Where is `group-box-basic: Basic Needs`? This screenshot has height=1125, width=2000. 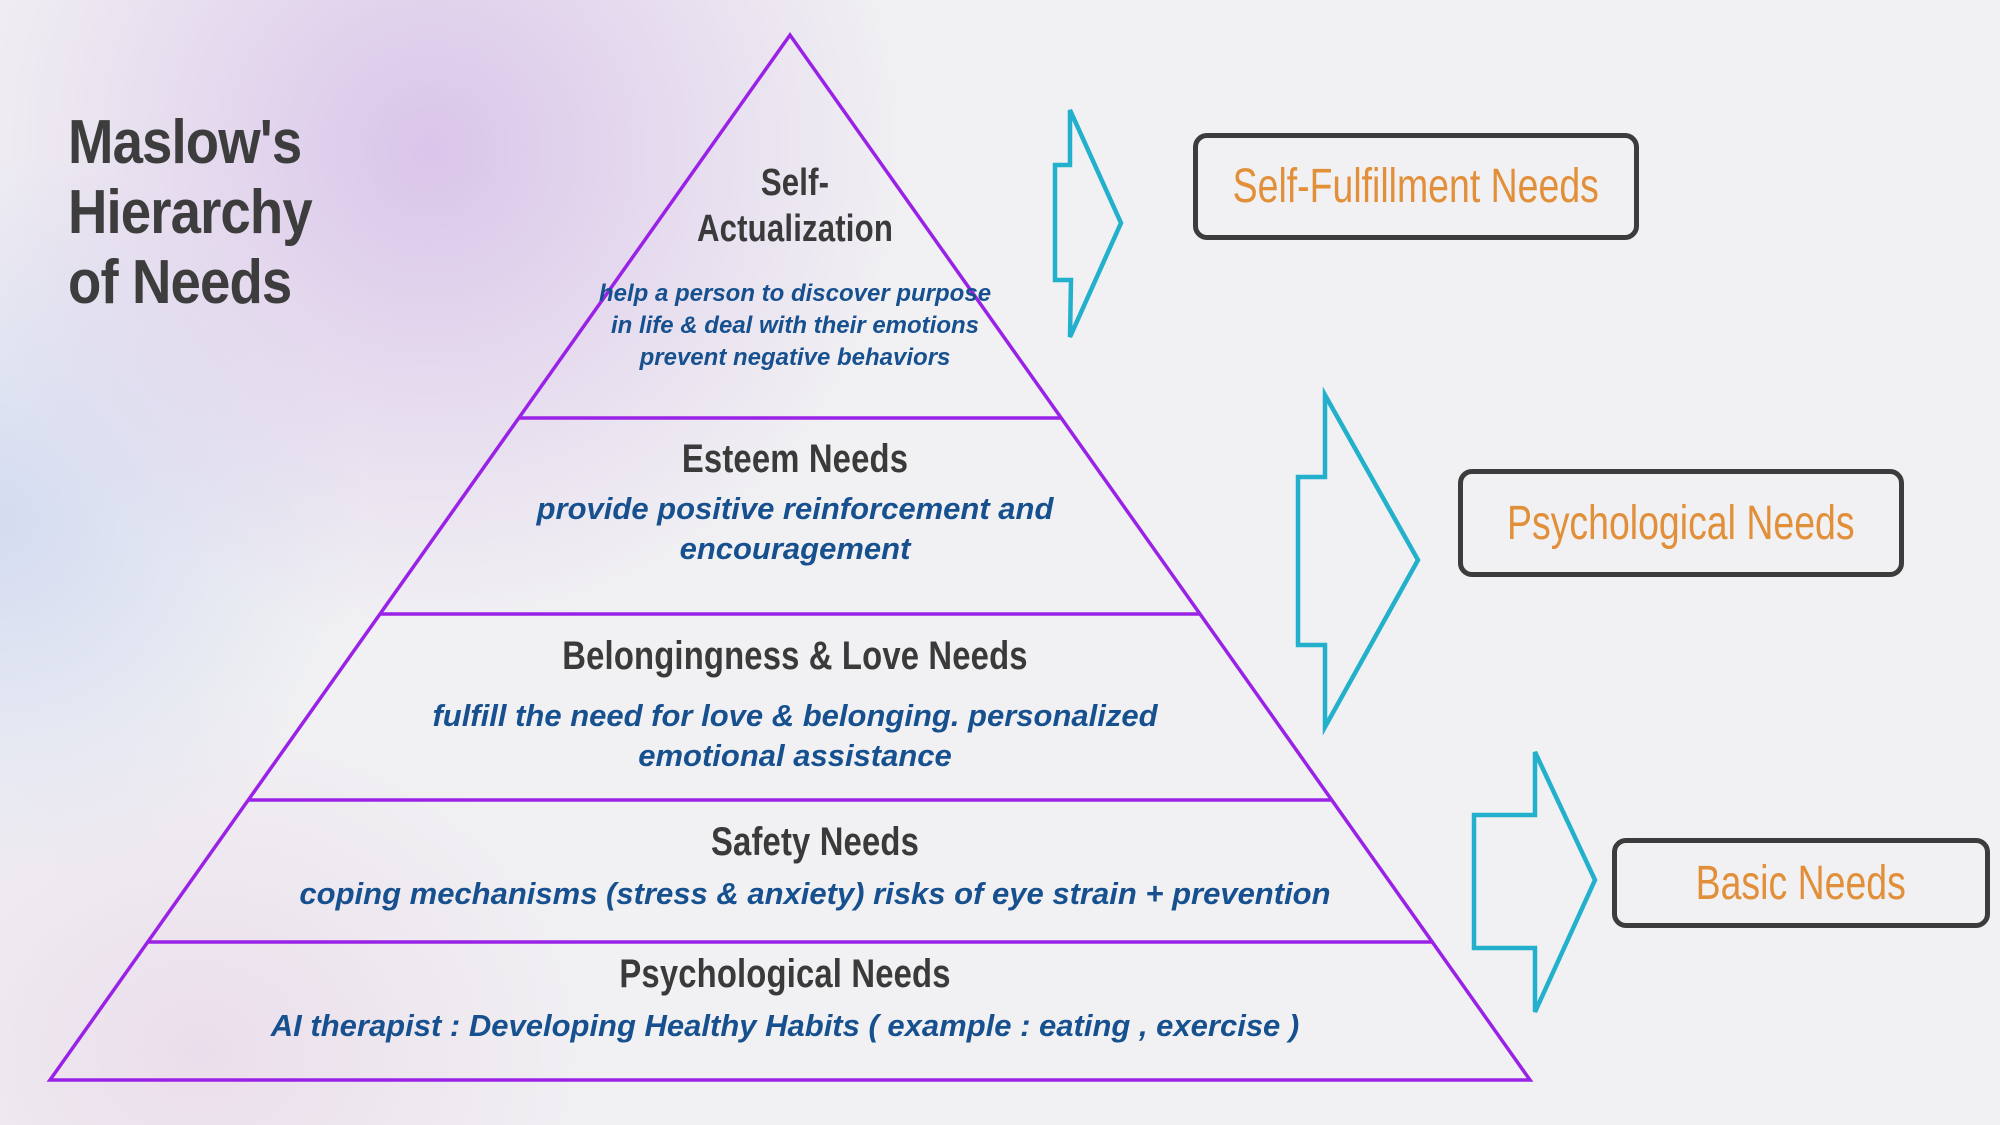 group-box-basic: Basic Needs is located at coordinates (1801, 883).